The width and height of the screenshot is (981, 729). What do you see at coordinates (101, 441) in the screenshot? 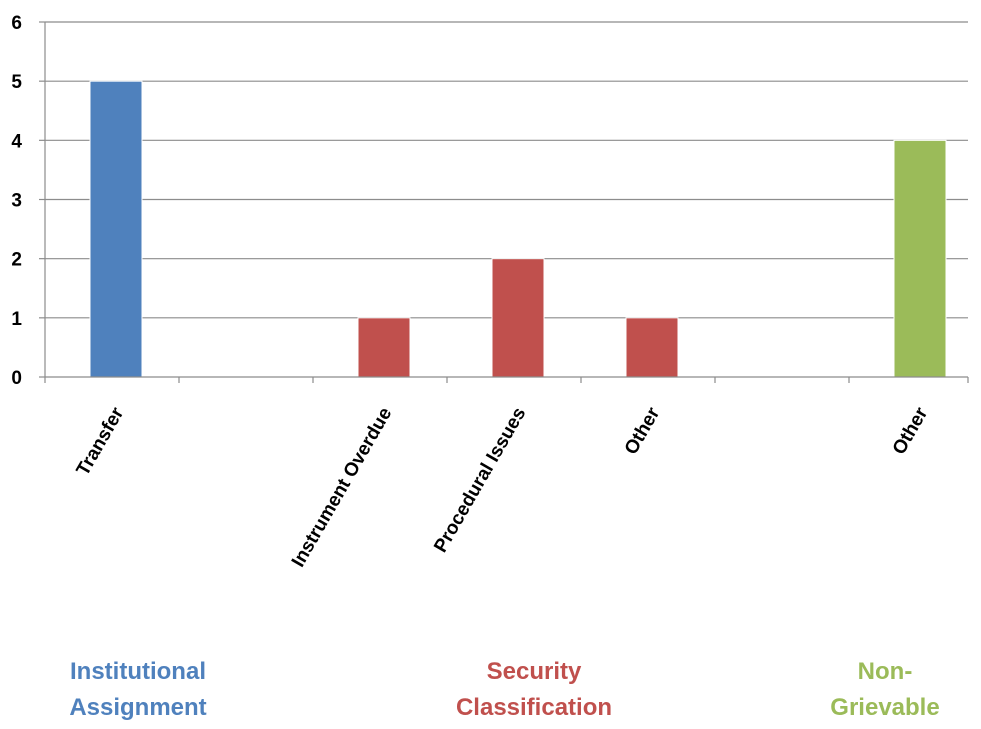
I see `x-tick-label: Transfer` at bounding box center [101, 441].